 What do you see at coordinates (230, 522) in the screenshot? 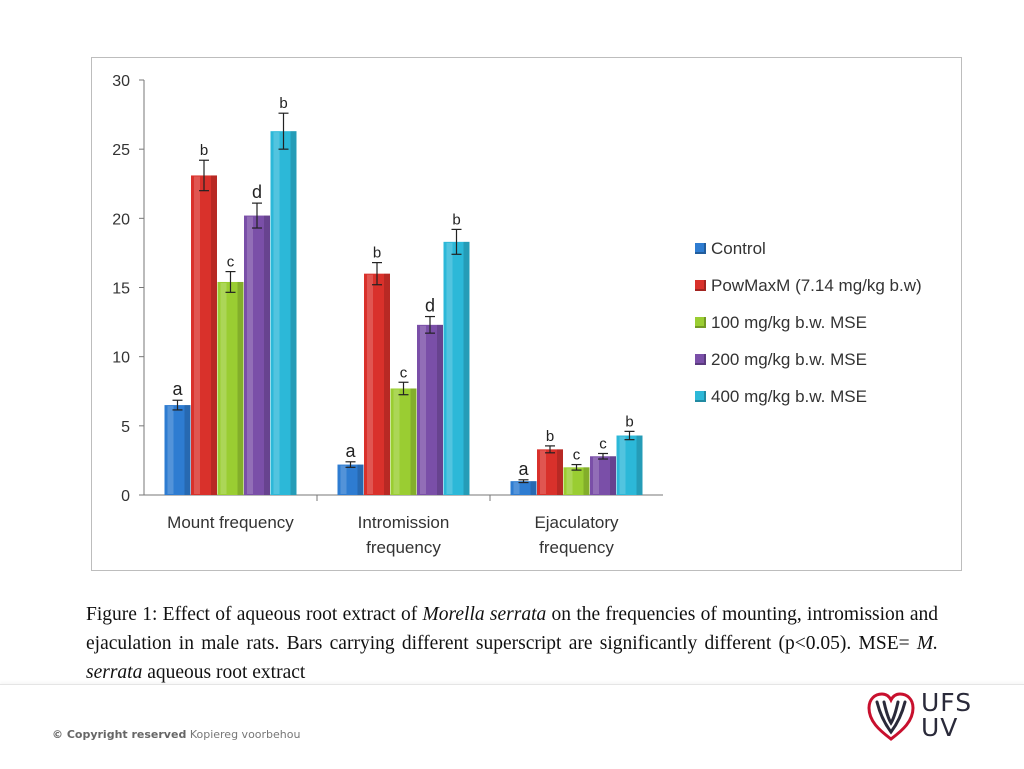
I see `x-category-label: Mount frequency` at bounding box center [230, 522].